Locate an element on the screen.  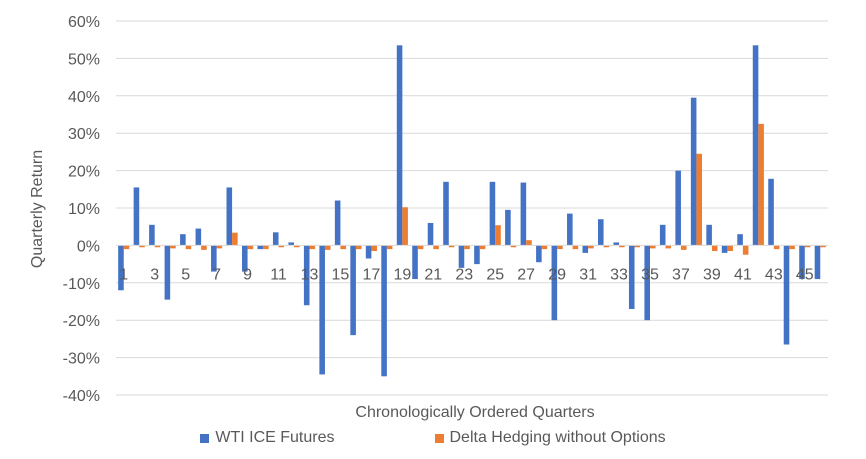
y-tick-label: -10% is located at coordinates (81, 284).